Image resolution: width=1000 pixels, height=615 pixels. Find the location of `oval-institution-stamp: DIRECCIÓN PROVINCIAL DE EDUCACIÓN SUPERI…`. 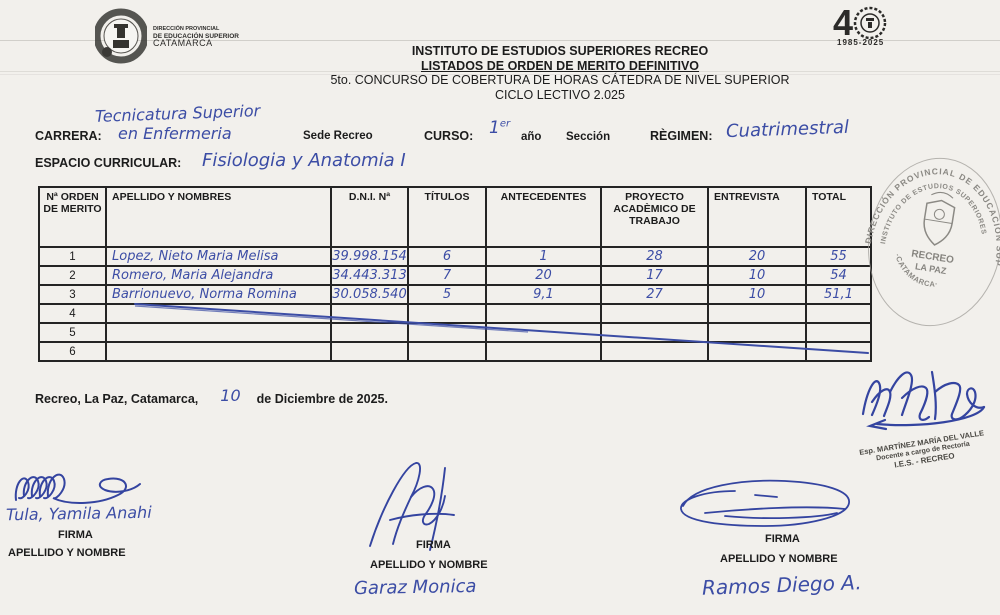

oval-institution-stamp: DIRECCIÓN PROVINCIAL DE EDUCACIÓN SUPERI… is located at coordinates (922, 233).